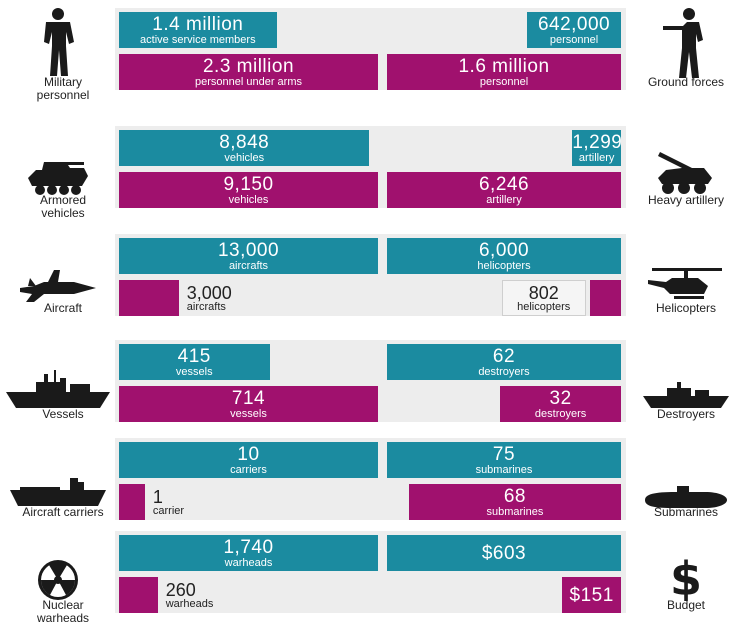 This screenshot has width=735, height=625. I want to click on category-label-right: Destroyers, so click(685, 414).